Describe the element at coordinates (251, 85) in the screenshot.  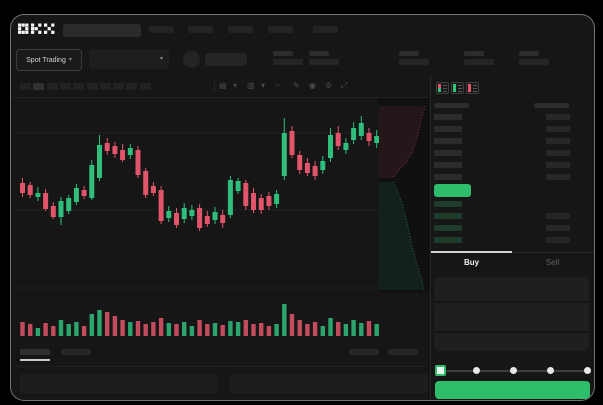
I see `indicators-icon: ▥` at that location.